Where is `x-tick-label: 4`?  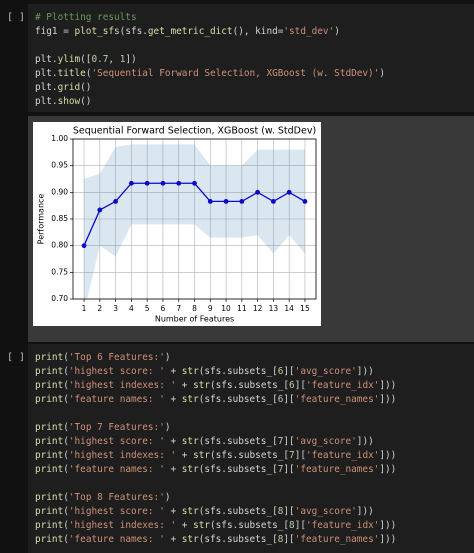 x-tick-label: 4 is located at coordinates (131, 308).